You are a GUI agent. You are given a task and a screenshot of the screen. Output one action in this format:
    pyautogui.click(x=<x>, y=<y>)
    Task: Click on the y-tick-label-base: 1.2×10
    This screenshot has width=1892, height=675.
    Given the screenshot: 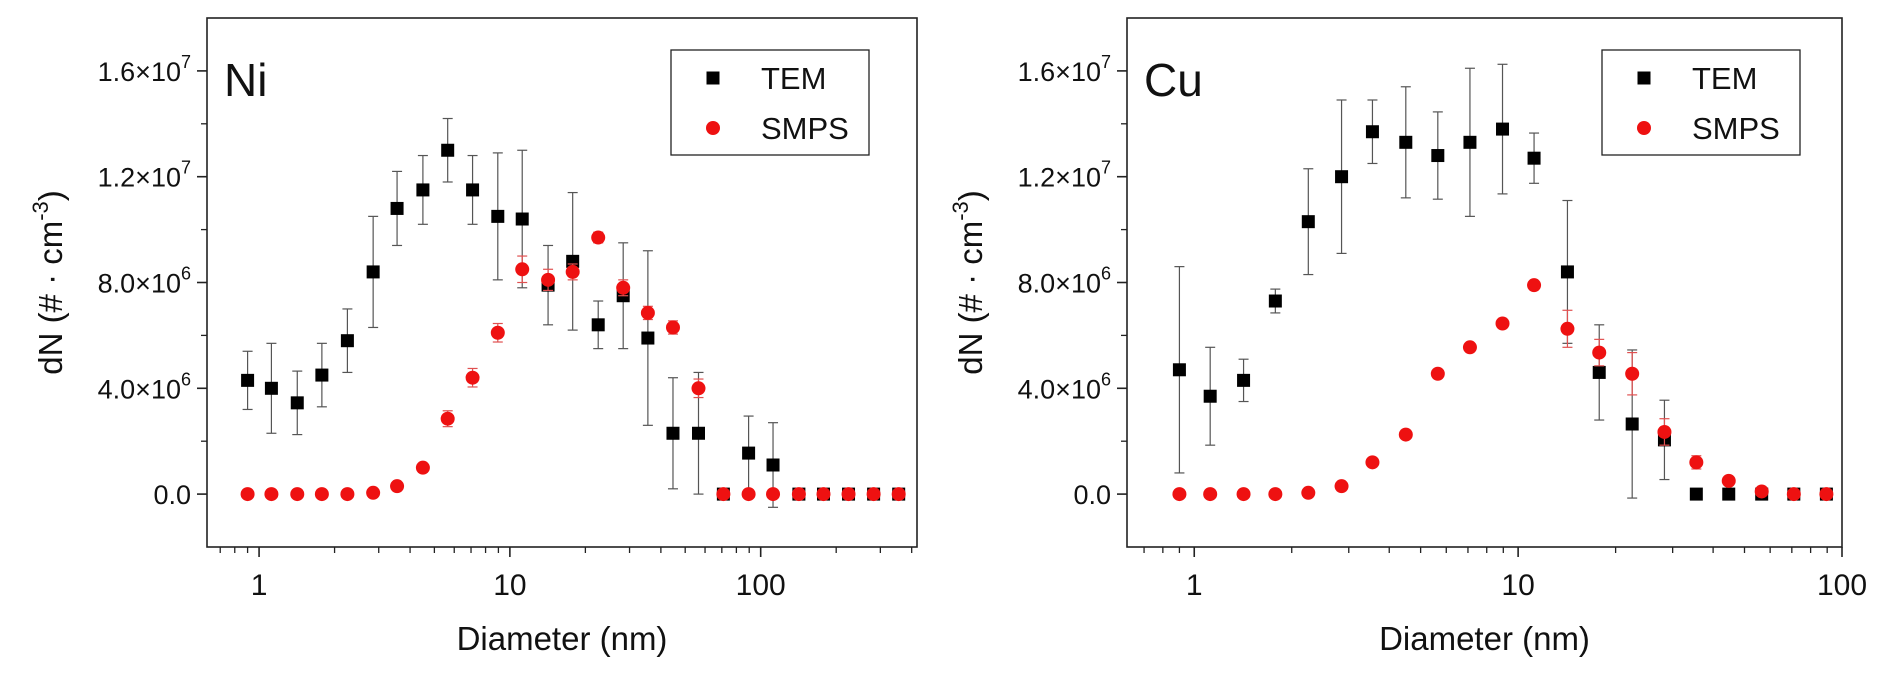 What is the action you would take?
    pyautogui.click(x=1059, y=178)
    